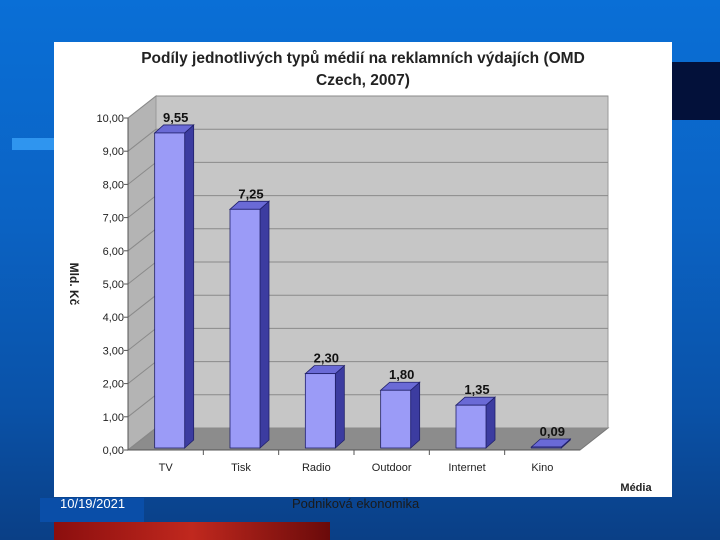 This screenshot has height=540, width=720. I want to click on x-axis-label: Média, so click(636, 488).